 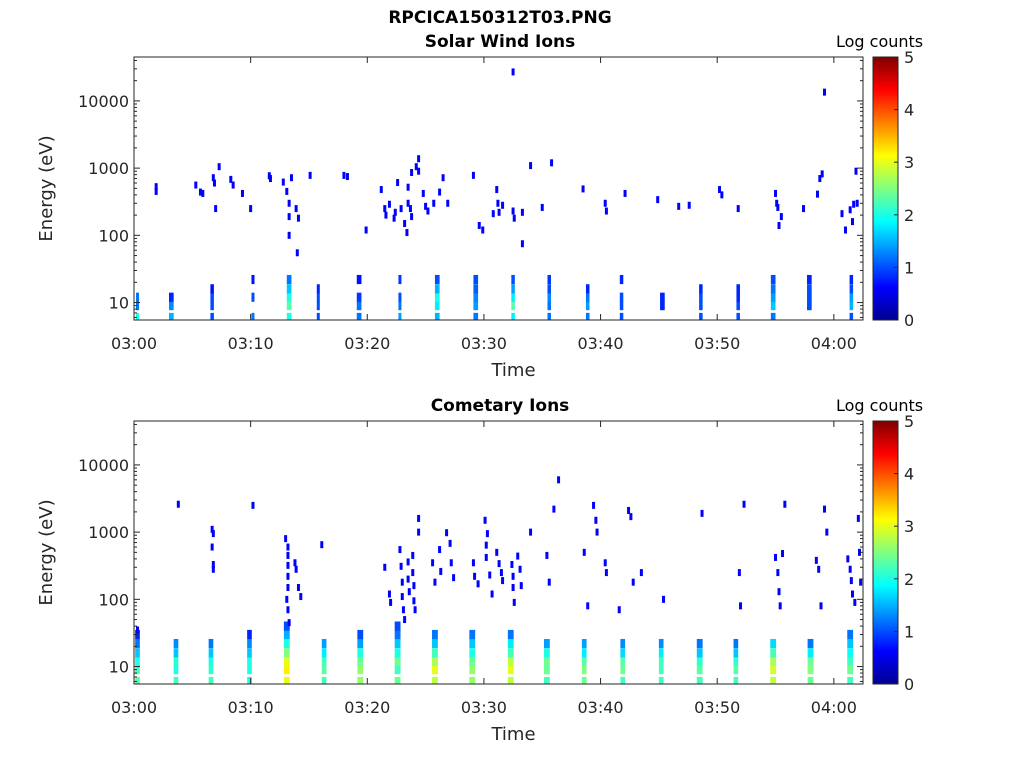 I want to click on y-tick-label: 100, so click(x=113, y=235).